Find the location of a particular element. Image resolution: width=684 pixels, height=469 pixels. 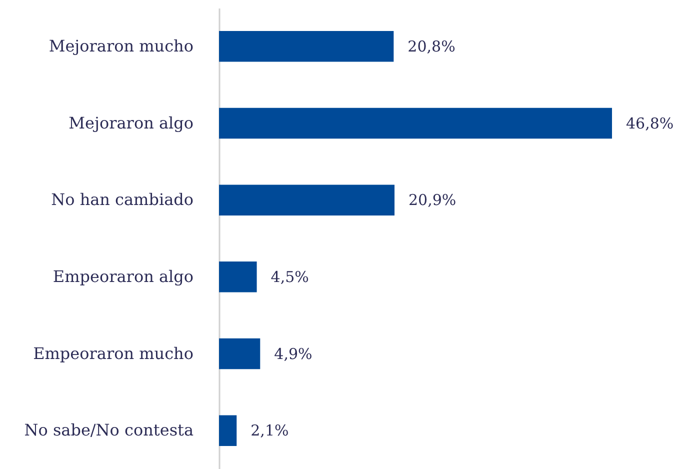

y-tick-label: Mejoraron mucho is located at coordinates (121, 46).